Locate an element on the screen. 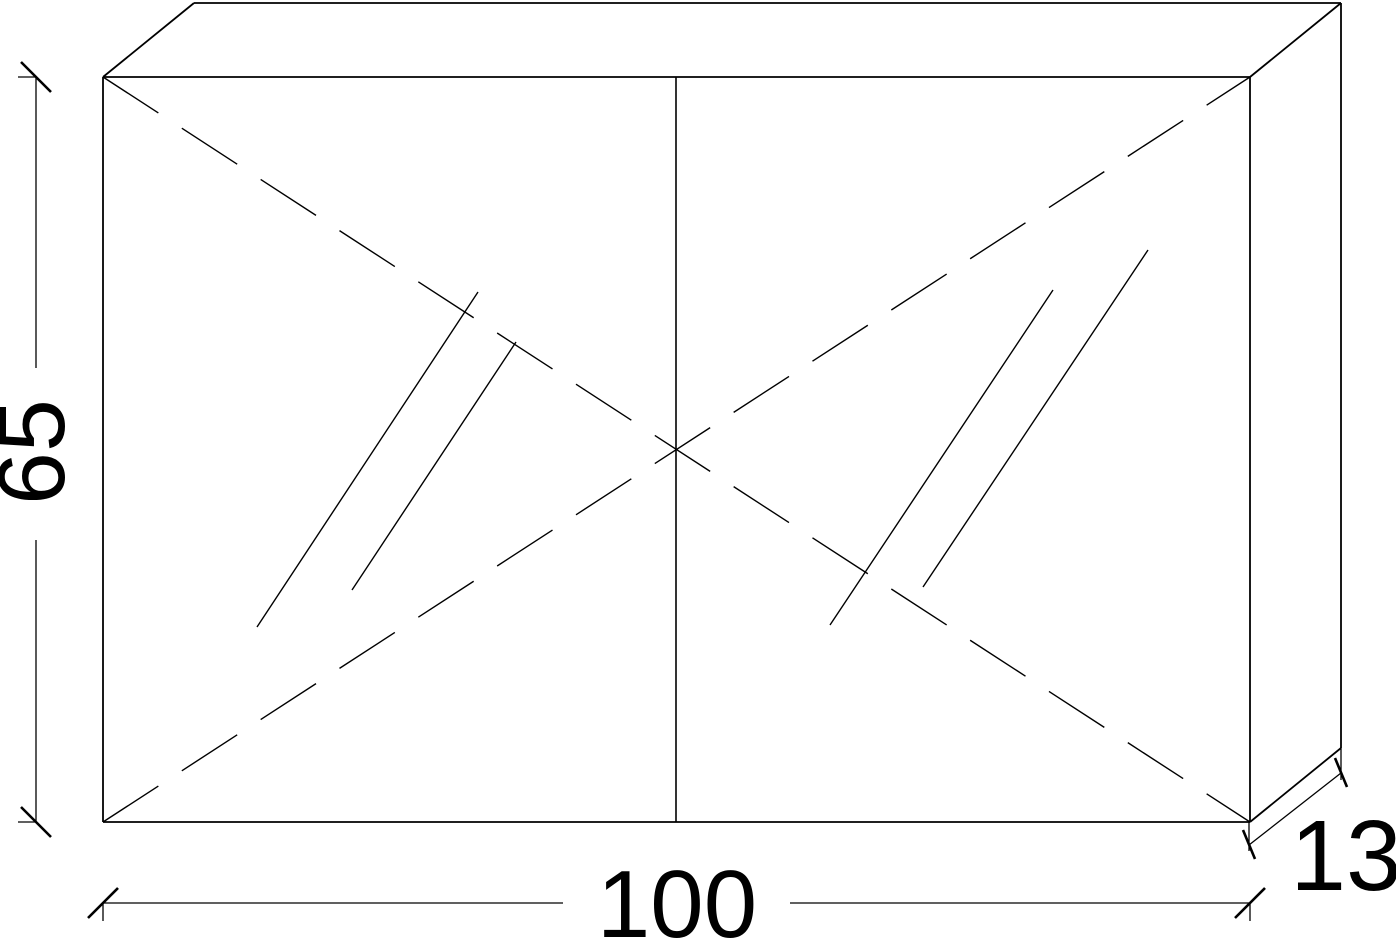  depth-edge-top-right is located at coordinates (1295, 40).